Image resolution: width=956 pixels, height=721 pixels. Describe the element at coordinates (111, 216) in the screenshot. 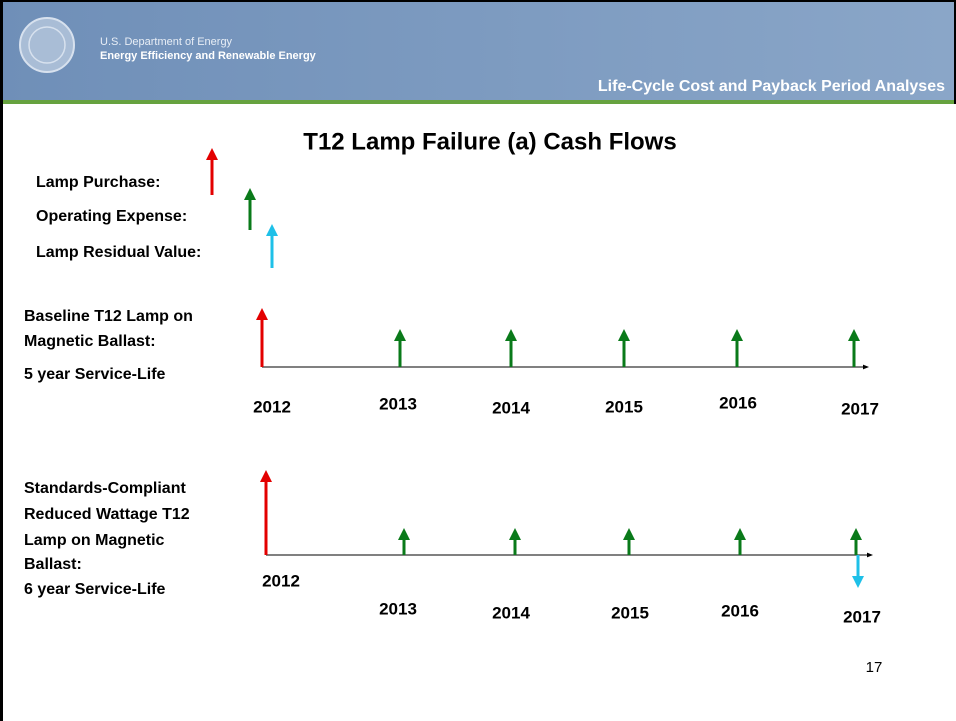

I see `legend-label: Operating Expense:` at that location.